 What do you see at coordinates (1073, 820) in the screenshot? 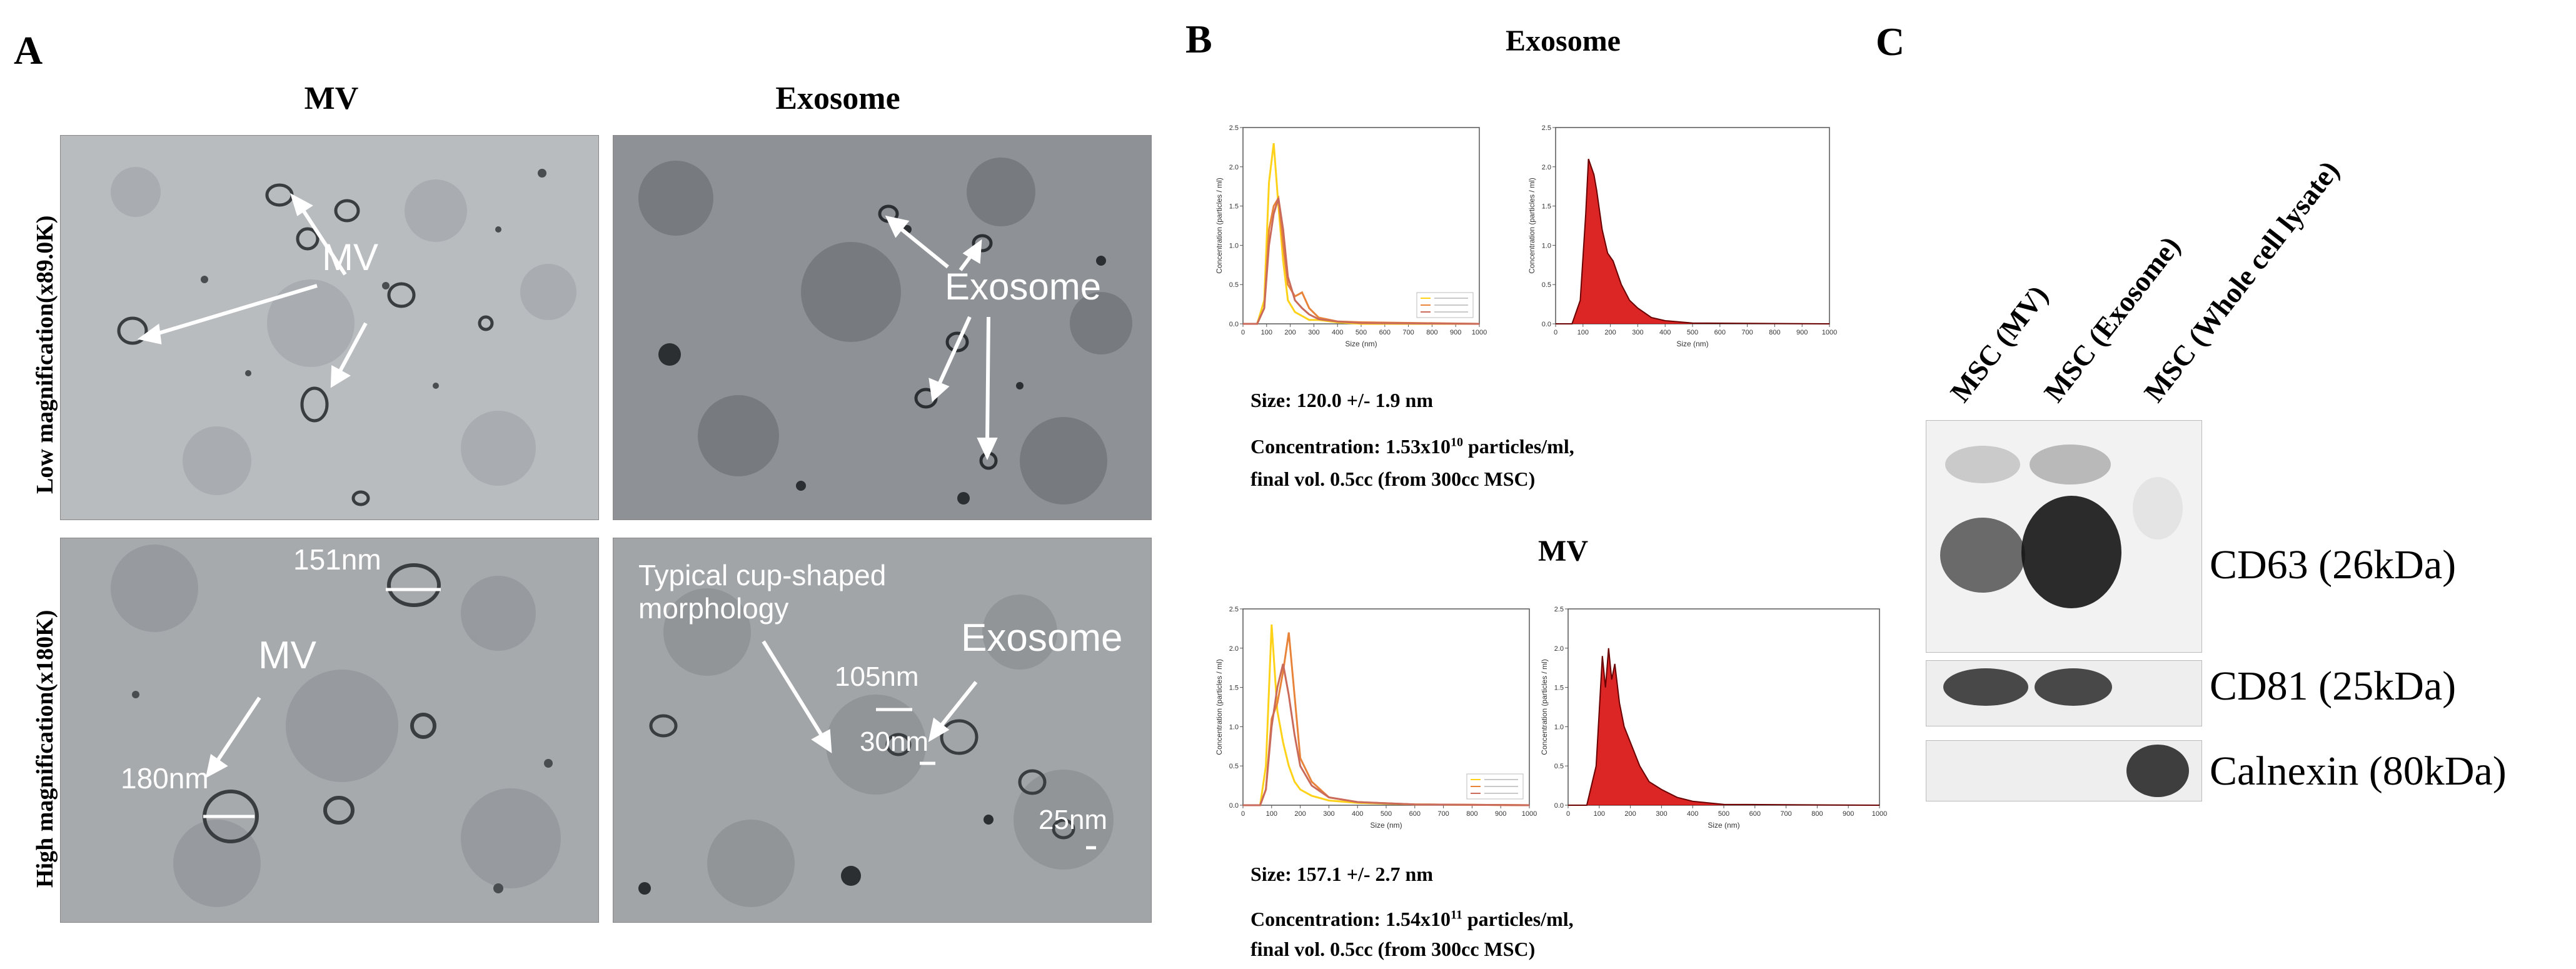
I see `annotation-size-25nm: 25nm` at bounding box center [1073, 820].